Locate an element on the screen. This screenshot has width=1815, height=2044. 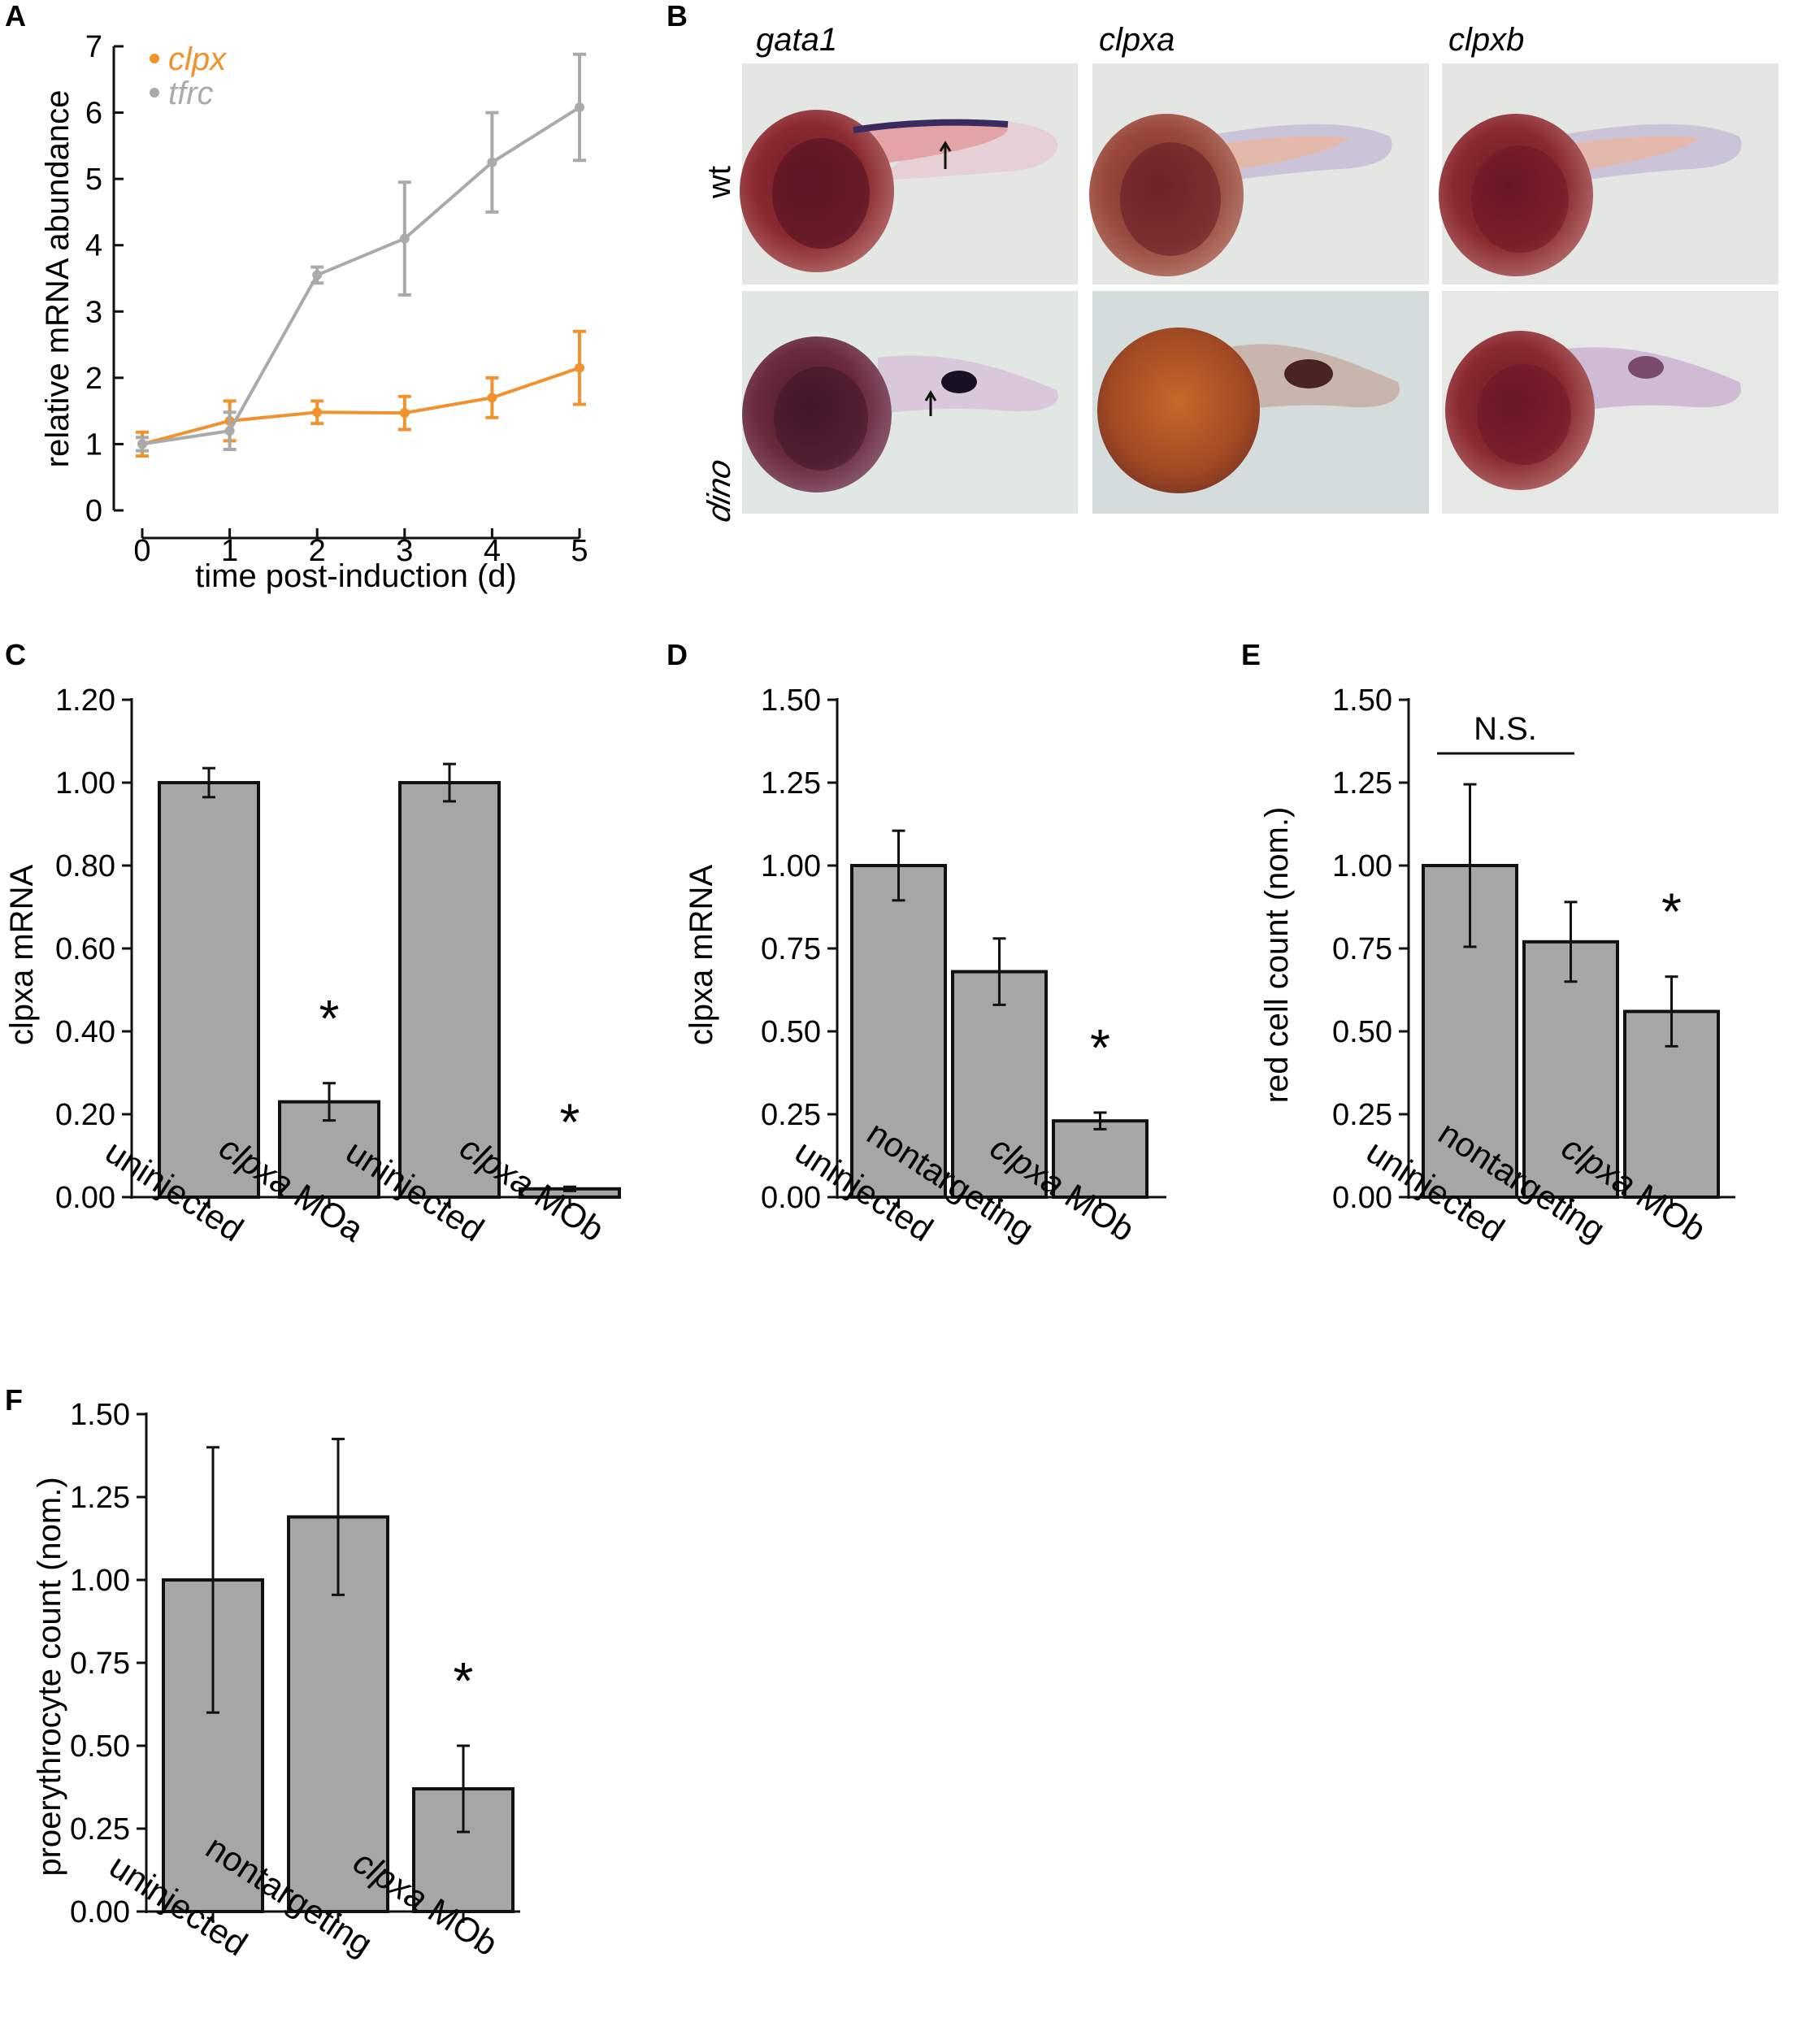
panel-c-y-tick-label: 0.00 is located at coordinates (85, 1198).